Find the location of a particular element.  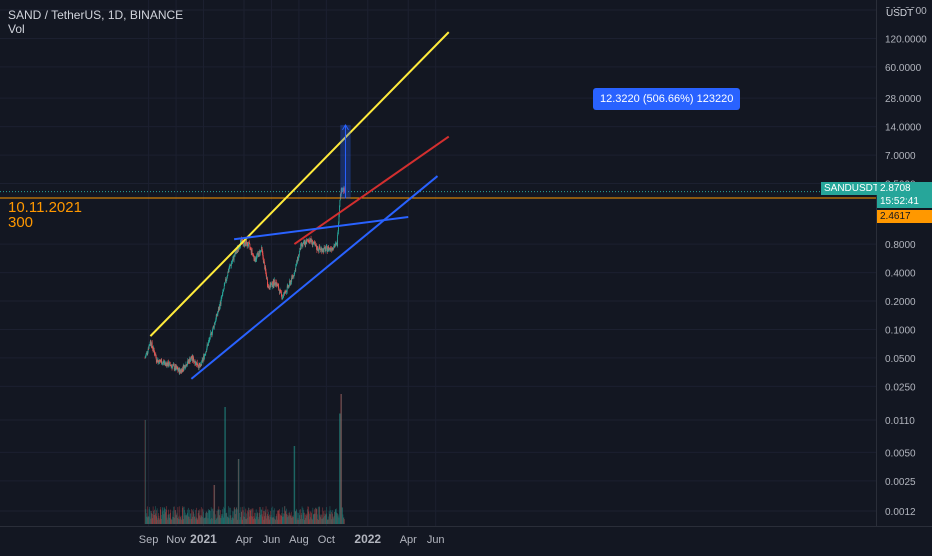

time-axis: Sep Nov 2021 Apr Jun Aug Oct 2022 Apr Jun is located at coordinates (466, 538).